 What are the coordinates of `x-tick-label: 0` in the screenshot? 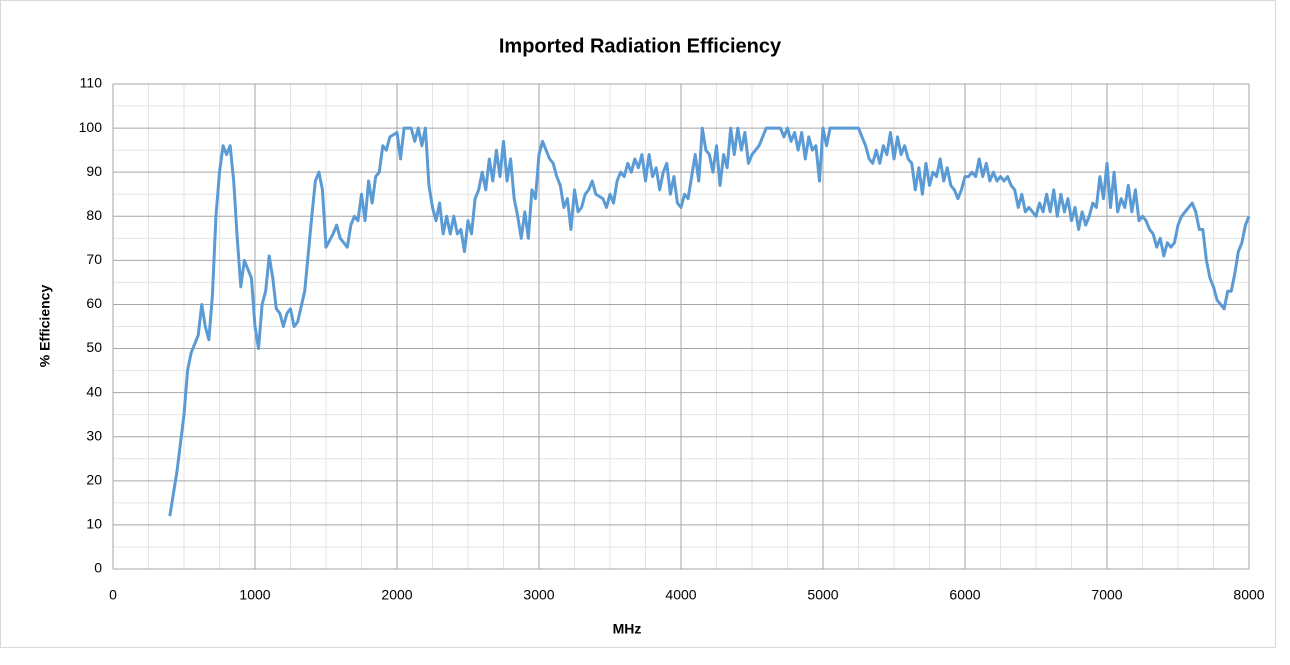 It's located at (113, 595).